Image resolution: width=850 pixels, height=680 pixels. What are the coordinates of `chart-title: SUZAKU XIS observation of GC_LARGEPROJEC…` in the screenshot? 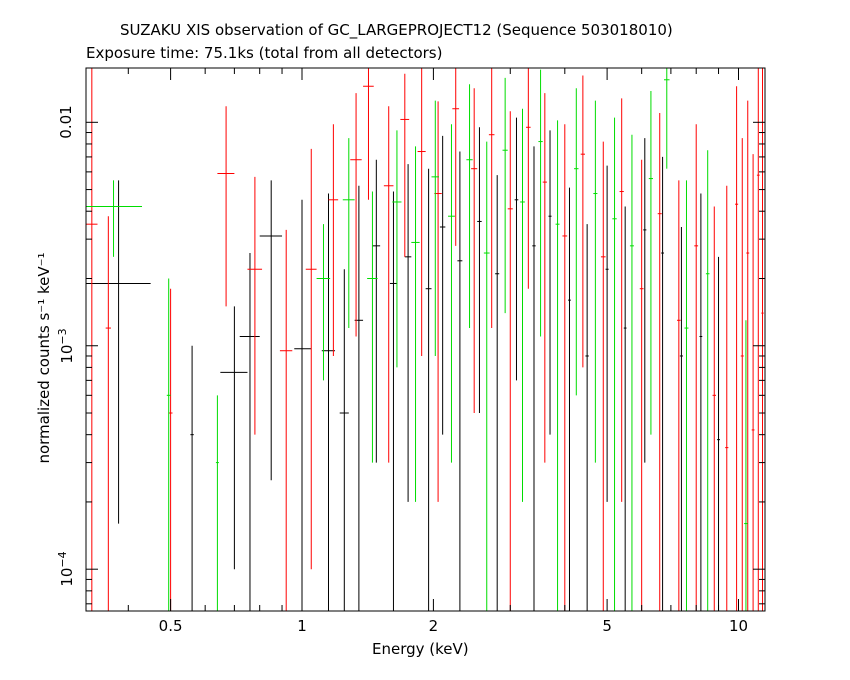 It's located at (396, 30).